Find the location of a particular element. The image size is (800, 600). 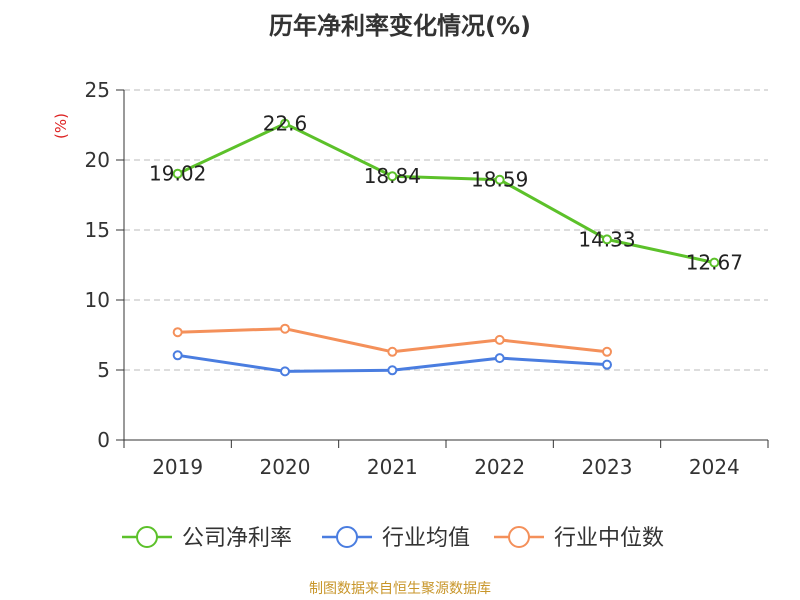

legend: 公司净利率 行业均值 行业中位数 is located at coordinates (393, 538).